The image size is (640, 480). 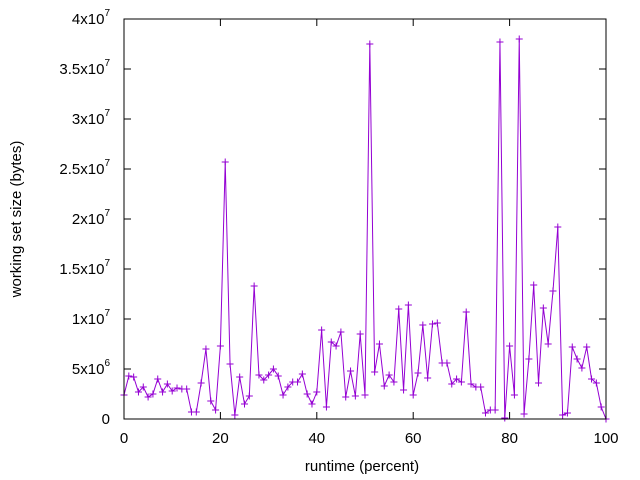 What do you see at coordinates (88, 19) in the screenshot?
I see `y-tick-mantissa: 4x10` at bounding box center [88, 19].